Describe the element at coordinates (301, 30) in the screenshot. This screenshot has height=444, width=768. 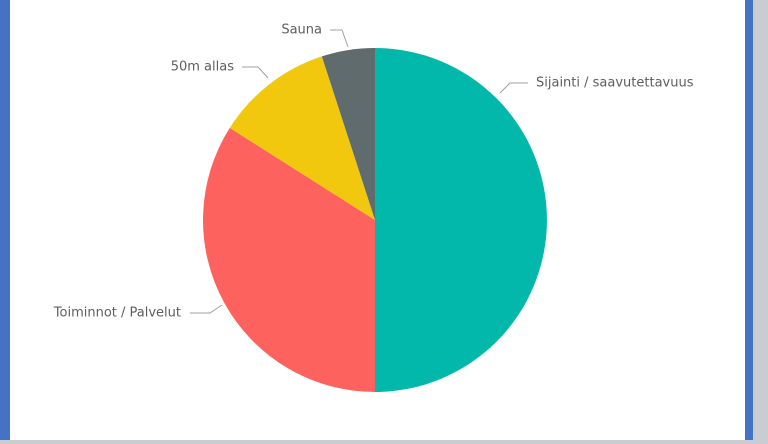
I see `slice-label: Sauna` at that location.